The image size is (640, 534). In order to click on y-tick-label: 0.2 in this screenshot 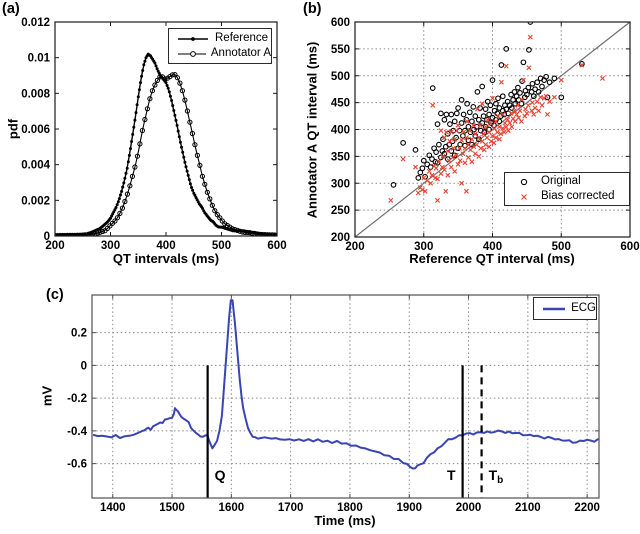, I will do `click(79, 334)`.